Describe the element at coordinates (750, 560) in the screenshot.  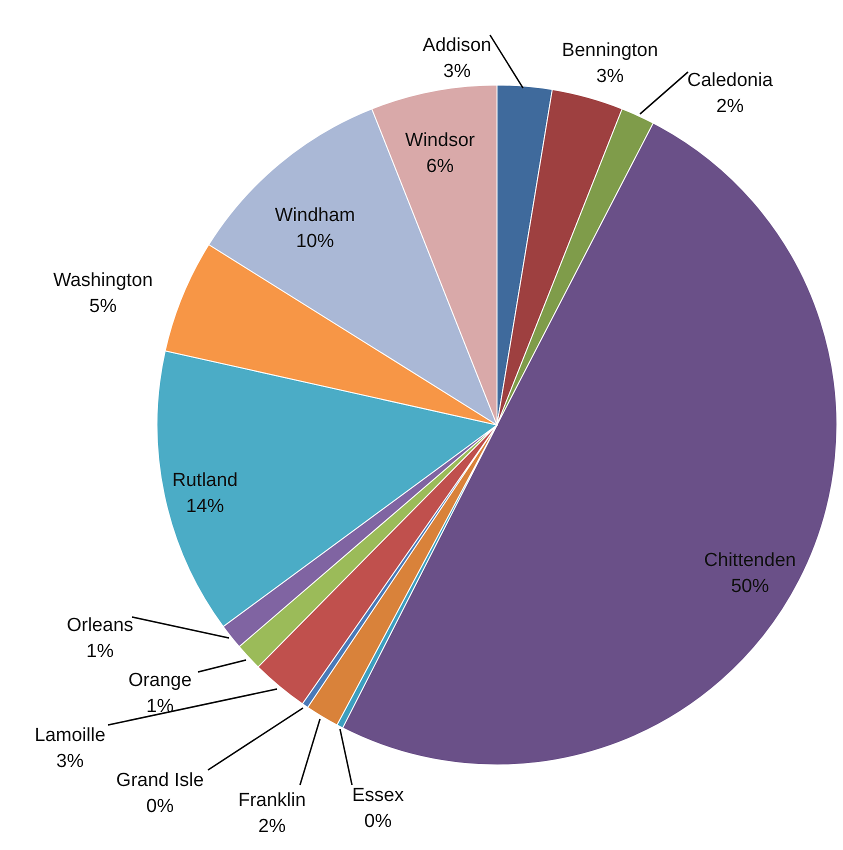
I see `slice-label: Chittenden` at that location.